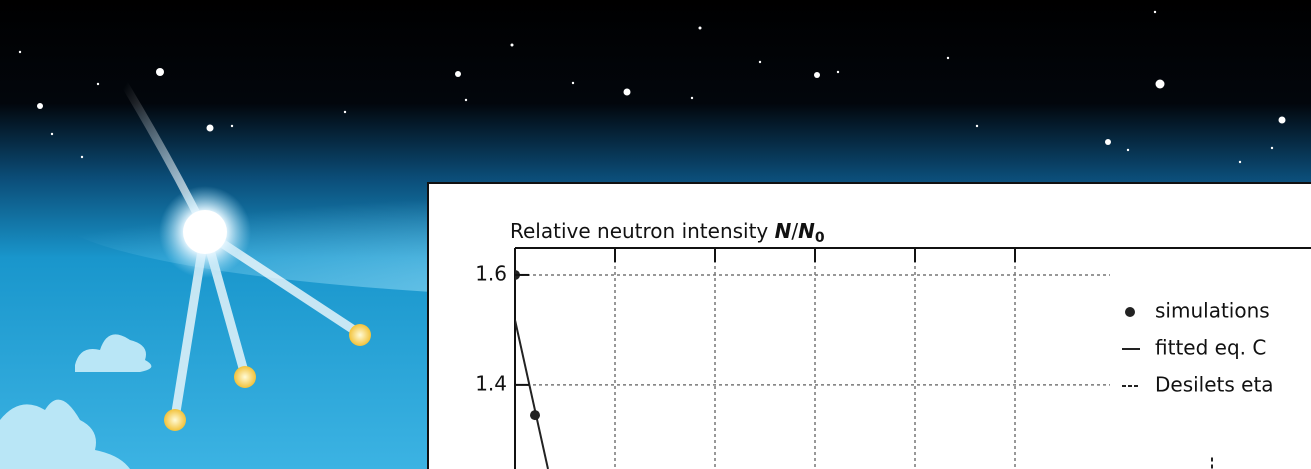  I want to click on y-axis-label: Relative neutron intensity N/N0, so click(667, 233).